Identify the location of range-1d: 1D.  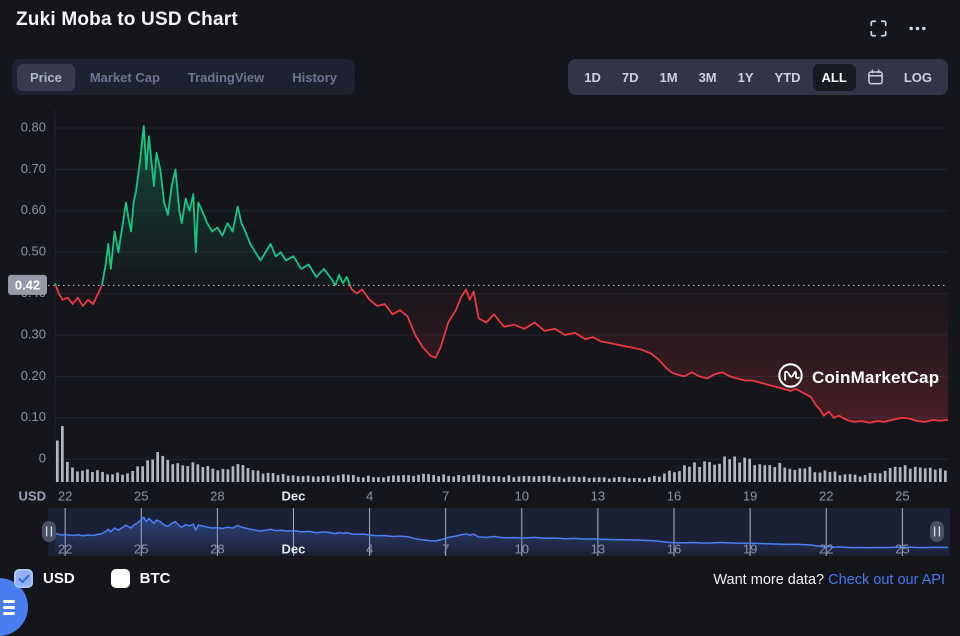
(592, 77).